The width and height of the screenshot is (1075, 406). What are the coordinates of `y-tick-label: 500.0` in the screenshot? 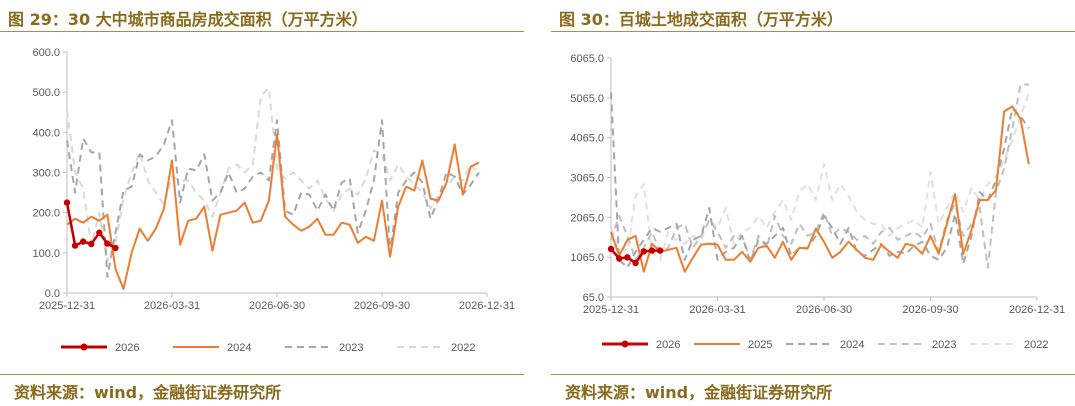 It's located at (46, 93).